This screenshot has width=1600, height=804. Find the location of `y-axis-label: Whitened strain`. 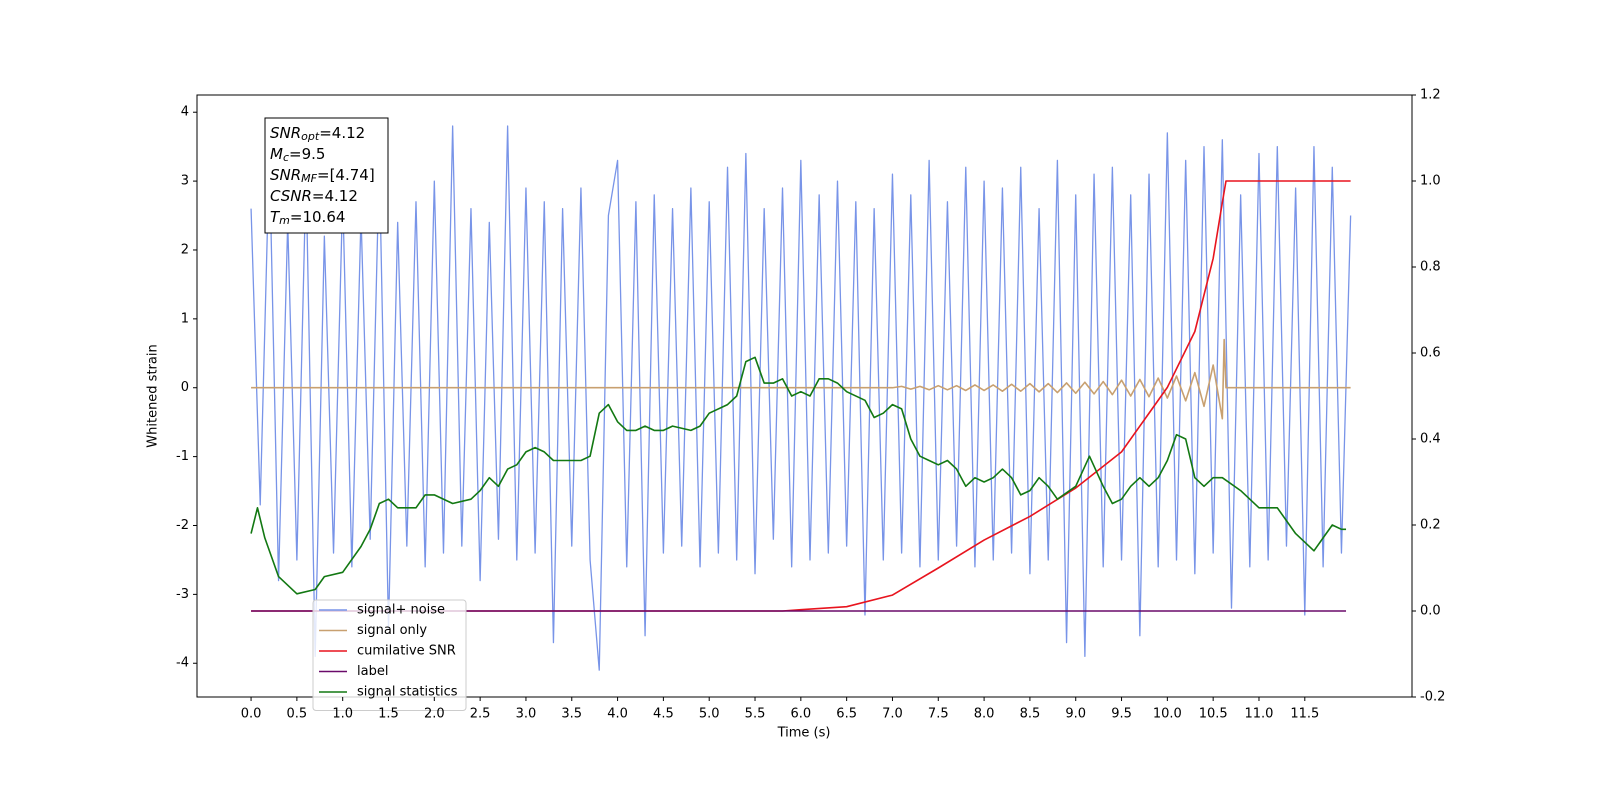

y-axis-label: Whitened strain is located at coordinates (153, 395).